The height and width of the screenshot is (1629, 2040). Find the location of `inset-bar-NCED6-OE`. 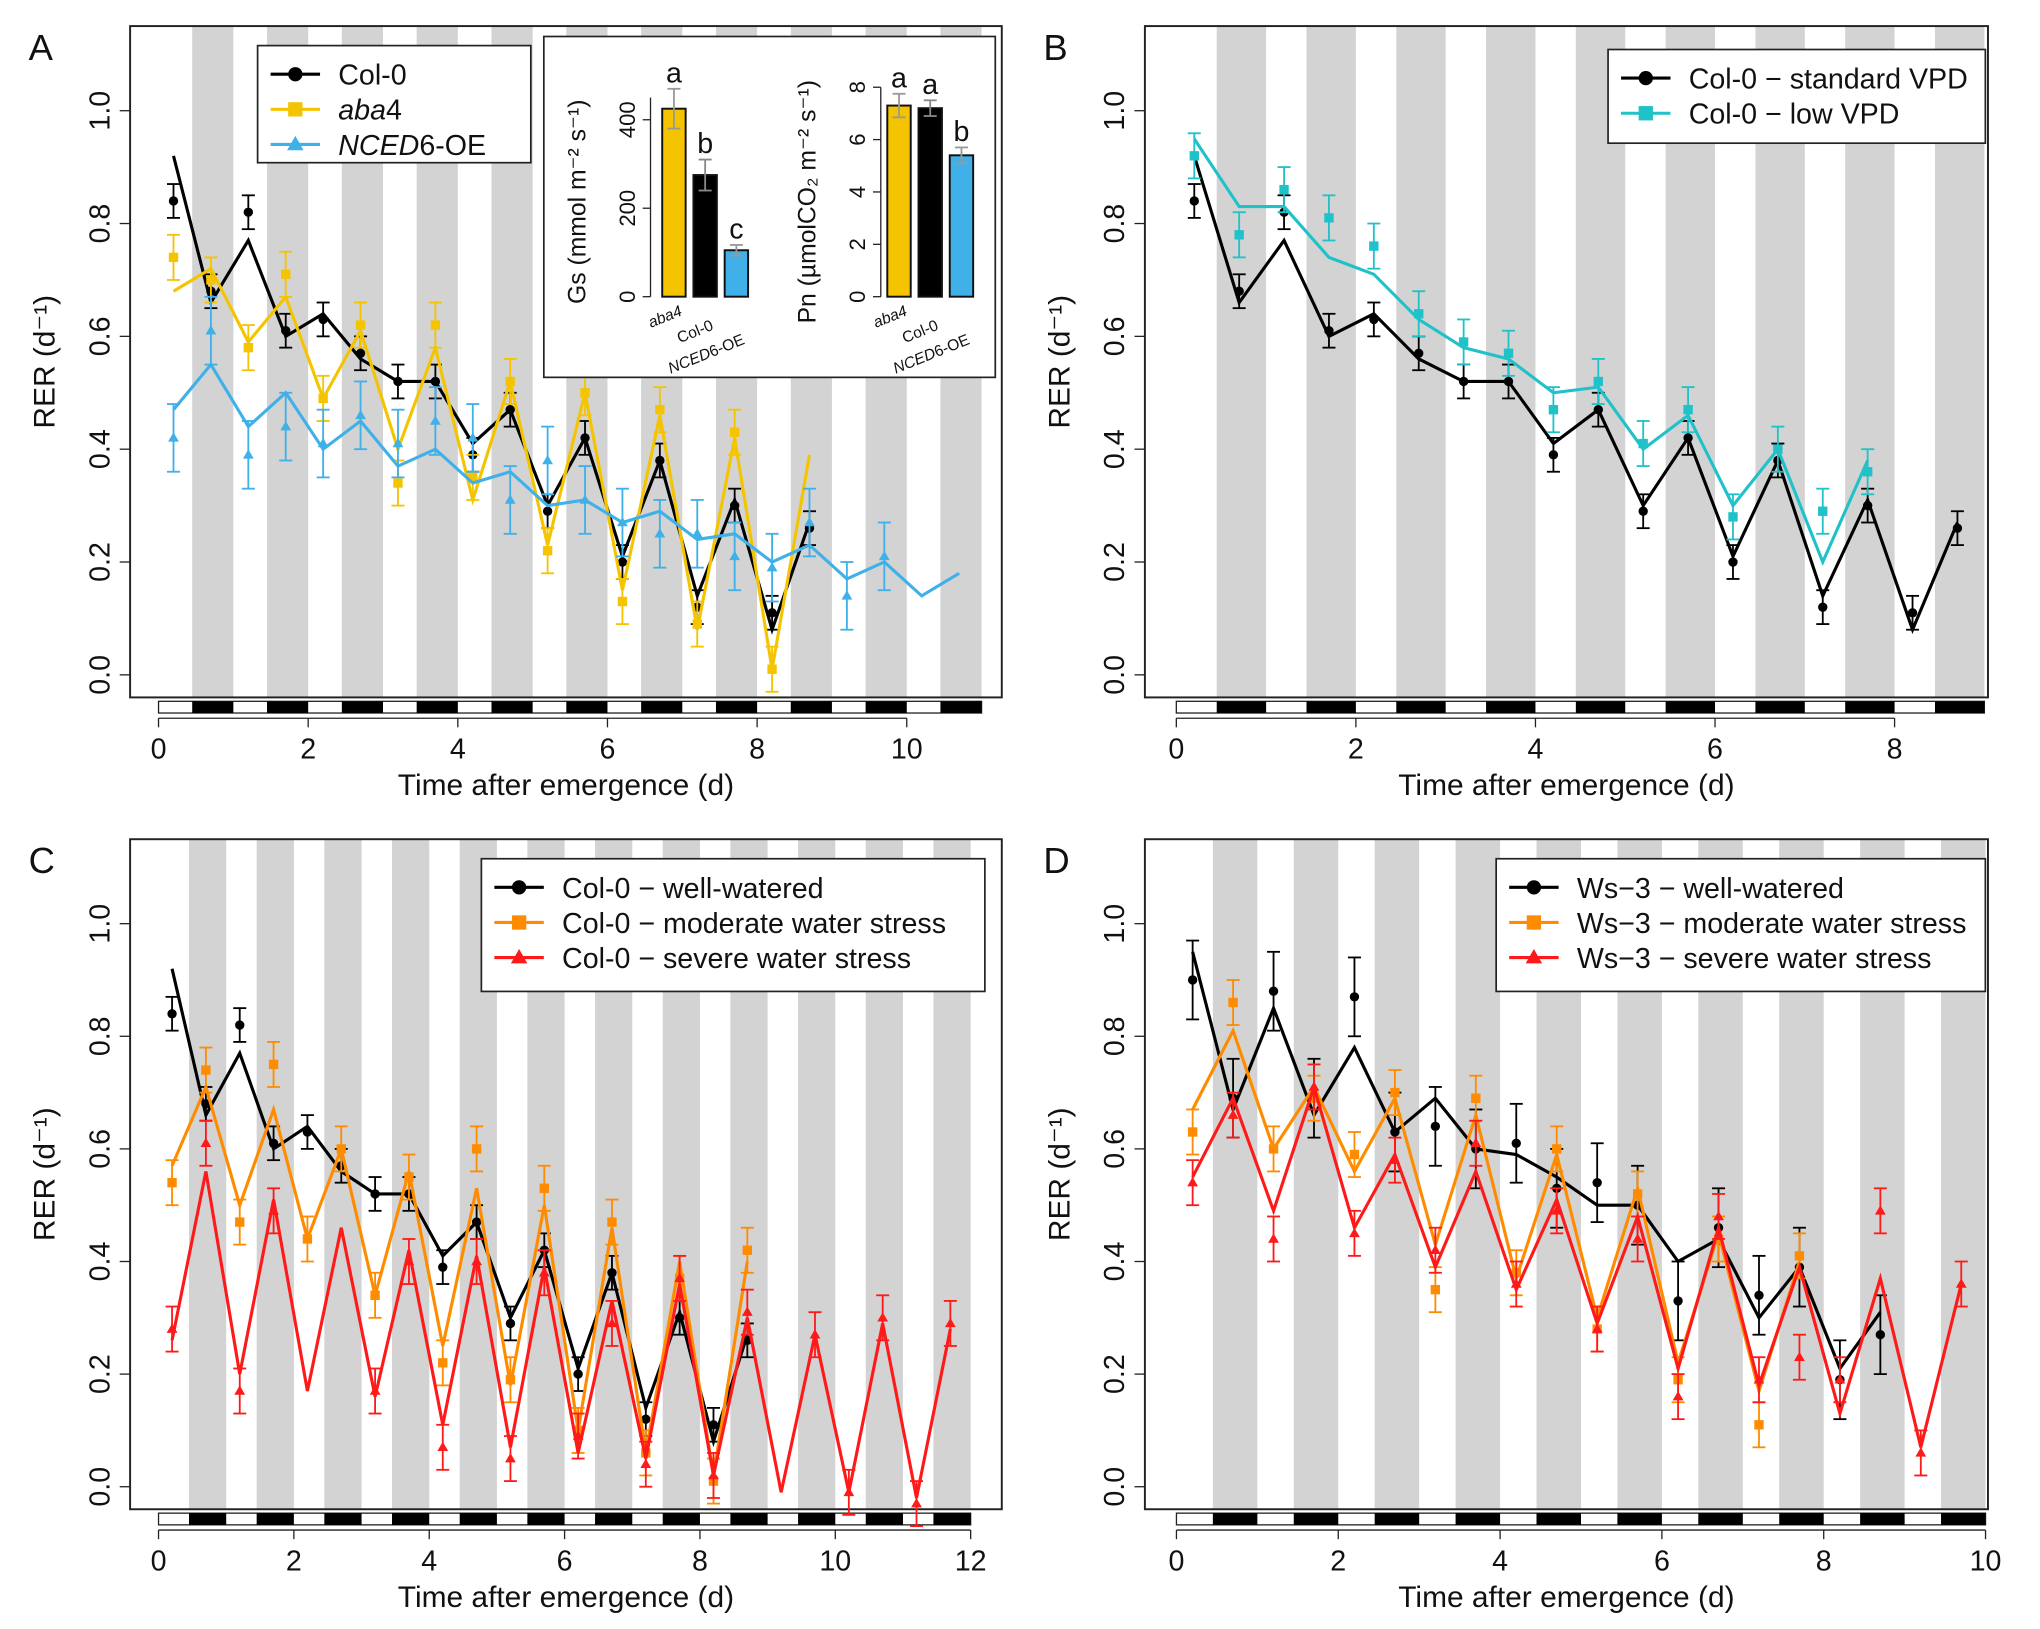

inset-bar-NCED6-OE is located at coordinates (961, 226).